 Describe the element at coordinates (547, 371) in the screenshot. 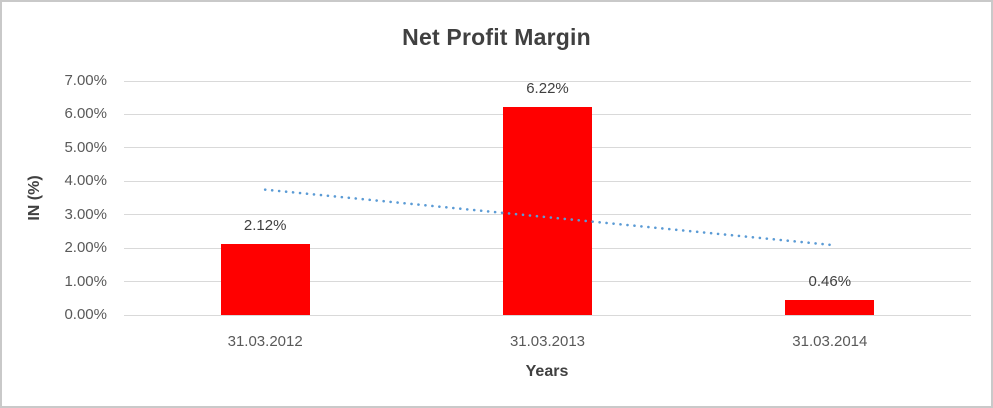

I see `x-axis-title: Years` at that location.